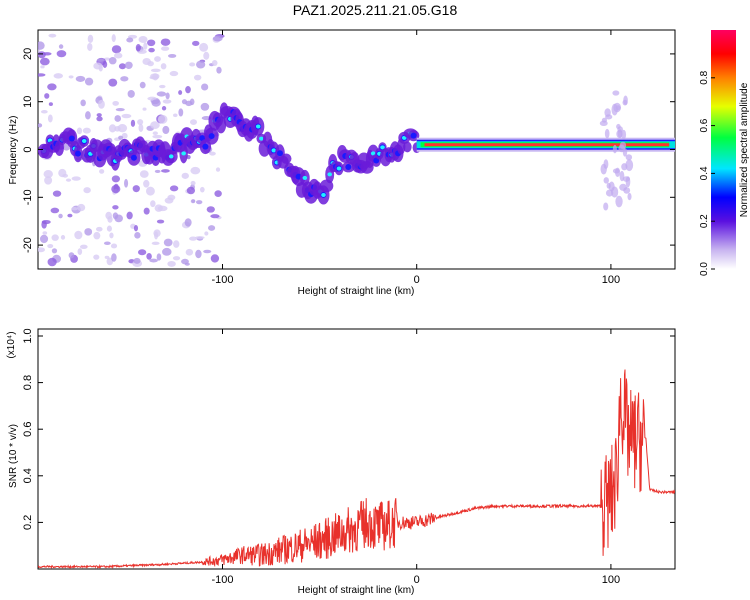 The height and width of the screenshot is (600, 750). What do you see at coordinates (417, 280) in the screenshot?
I see `top-x-tick-label: 0` at bounding box center [417, 280].